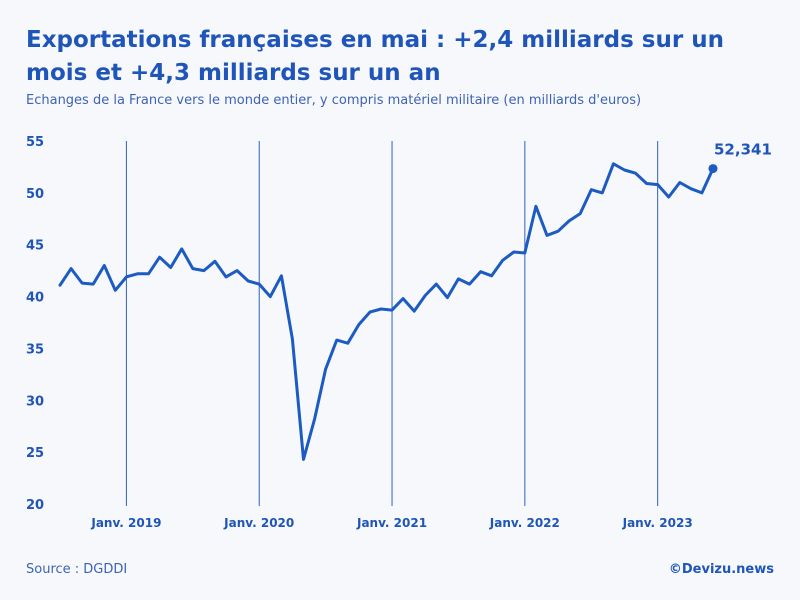 This screenshot has height=600, width=800. What do you see at coordinates (35, 246) in the screenshot?
I see `y-tick-label: 45` at bounding box center [35, 246].